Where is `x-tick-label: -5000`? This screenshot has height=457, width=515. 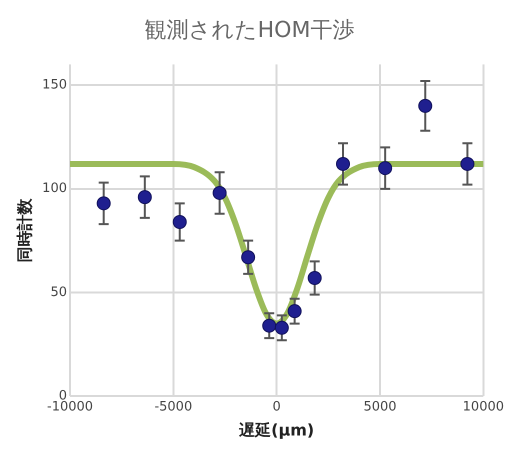 x-tick-label: -5000 is located at coordinates (173, 406).